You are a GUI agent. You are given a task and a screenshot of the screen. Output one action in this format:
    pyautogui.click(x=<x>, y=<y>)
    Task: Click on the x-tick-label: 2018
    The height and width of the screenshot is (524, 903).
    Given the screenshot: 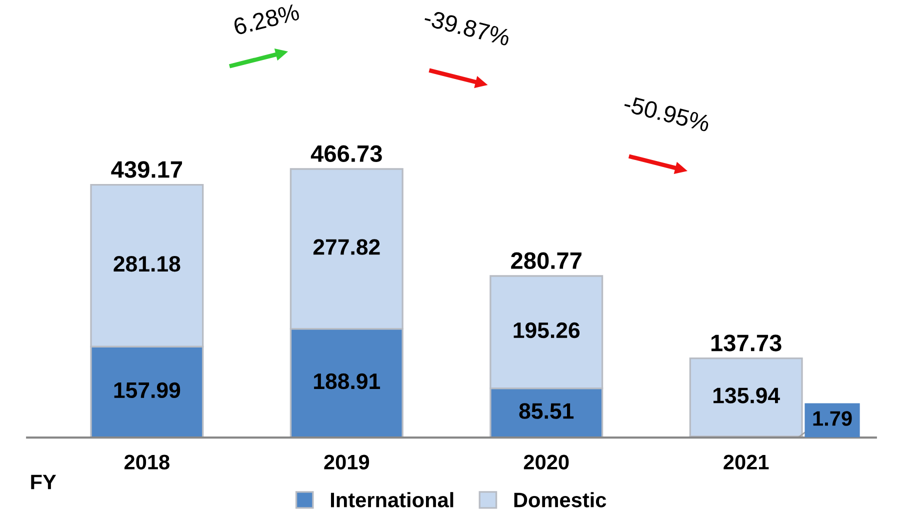 What is the action you would take?
    pyautogui.click(x=147, y=462)
    